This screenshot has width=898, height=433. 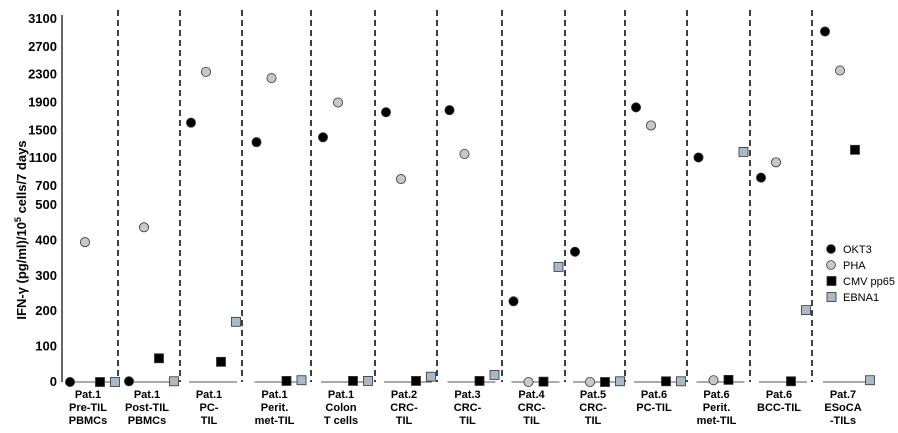 What do you see at coordinates (717, 408) in the screenshot?
I see `category-label-11-line-2: Perit.` at bounding box center [717, 408].